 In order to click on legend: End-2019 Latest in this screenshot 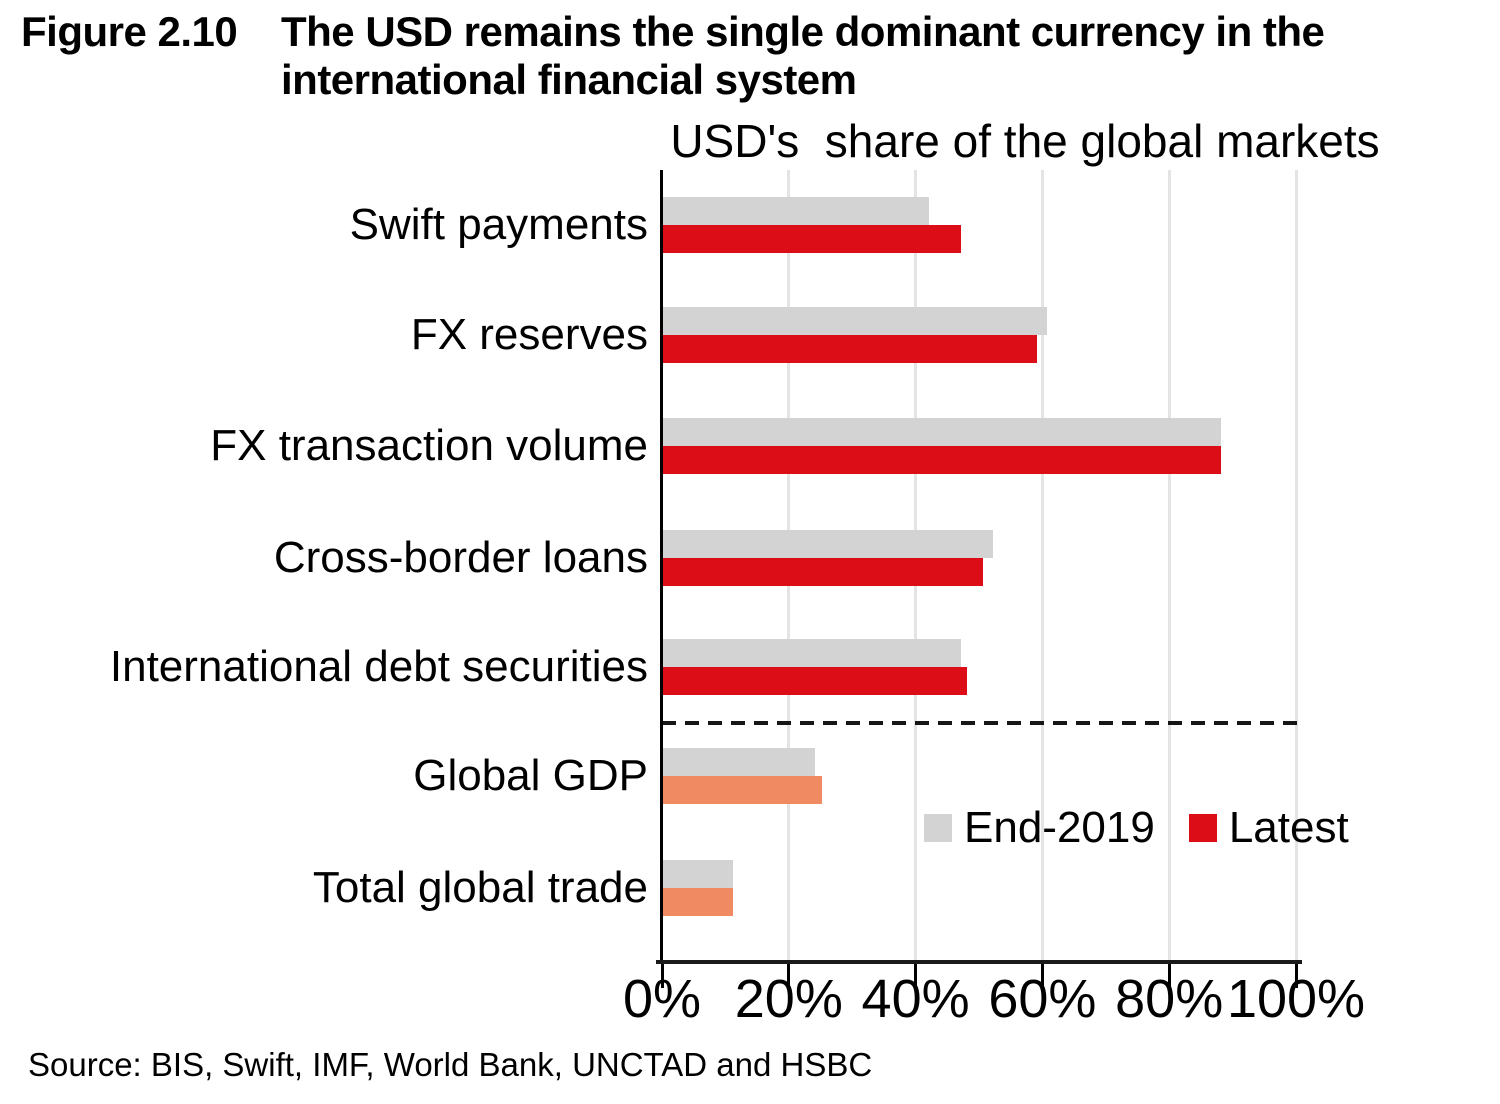, I will do `click(1136, 828)`.